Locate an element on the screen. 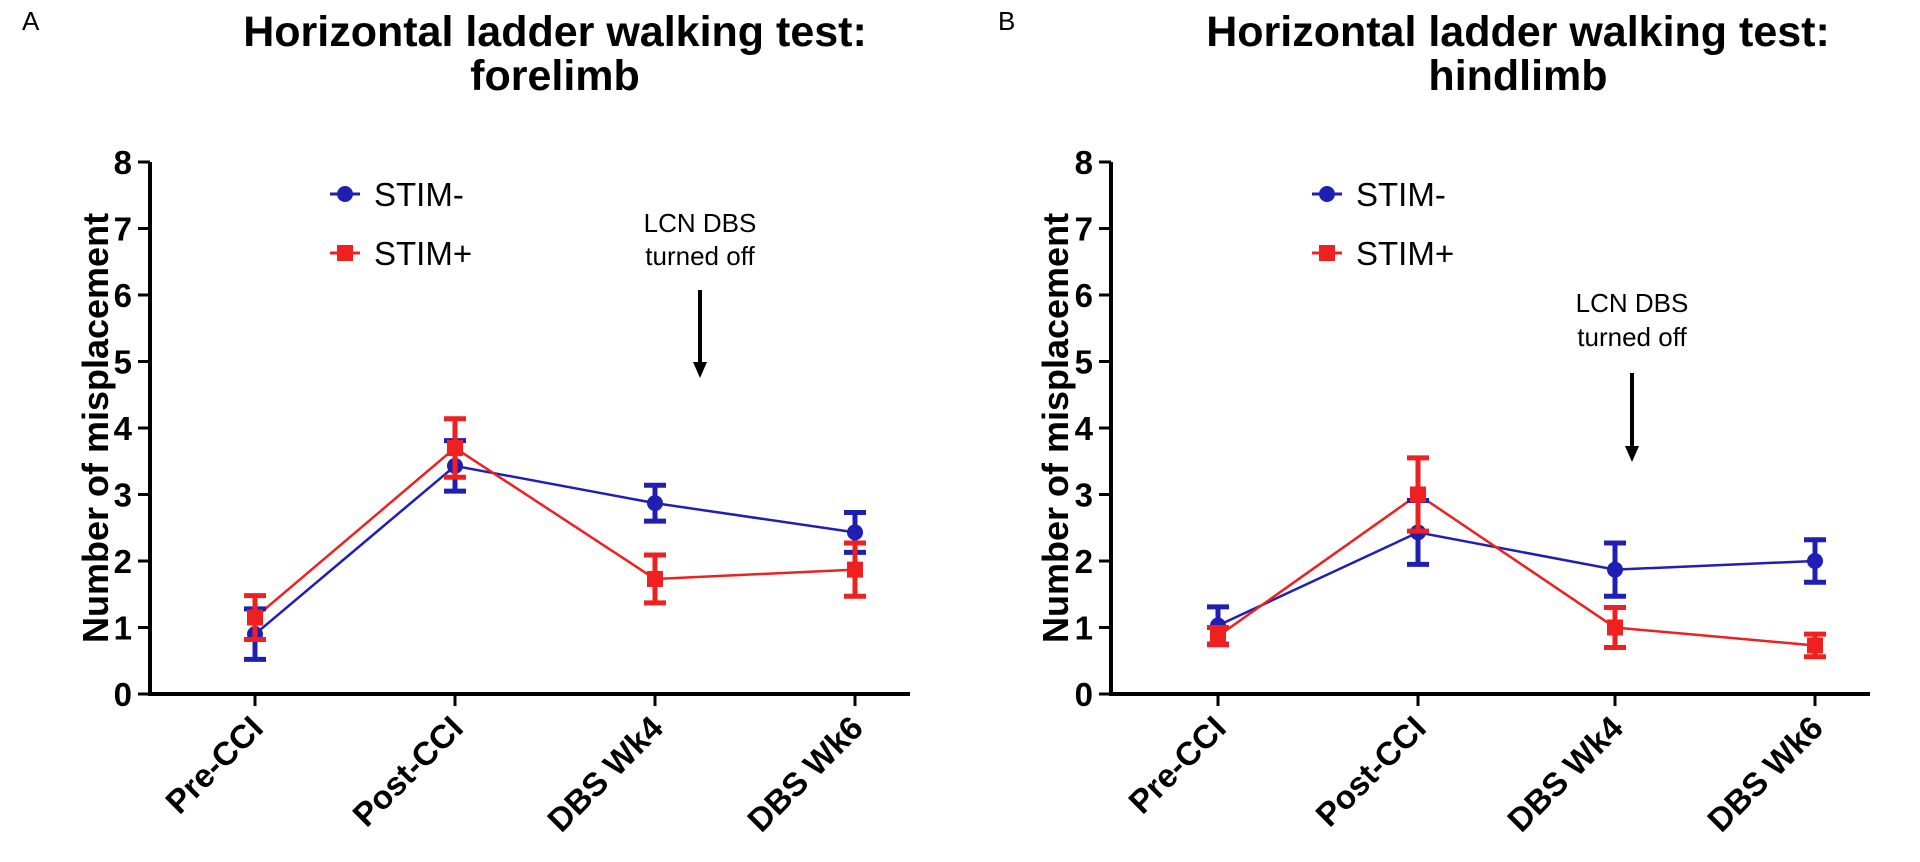 This screenshot has height=862, width=1920. chart-title-line-2: hindlimb is located at coordinates (1517, 76).